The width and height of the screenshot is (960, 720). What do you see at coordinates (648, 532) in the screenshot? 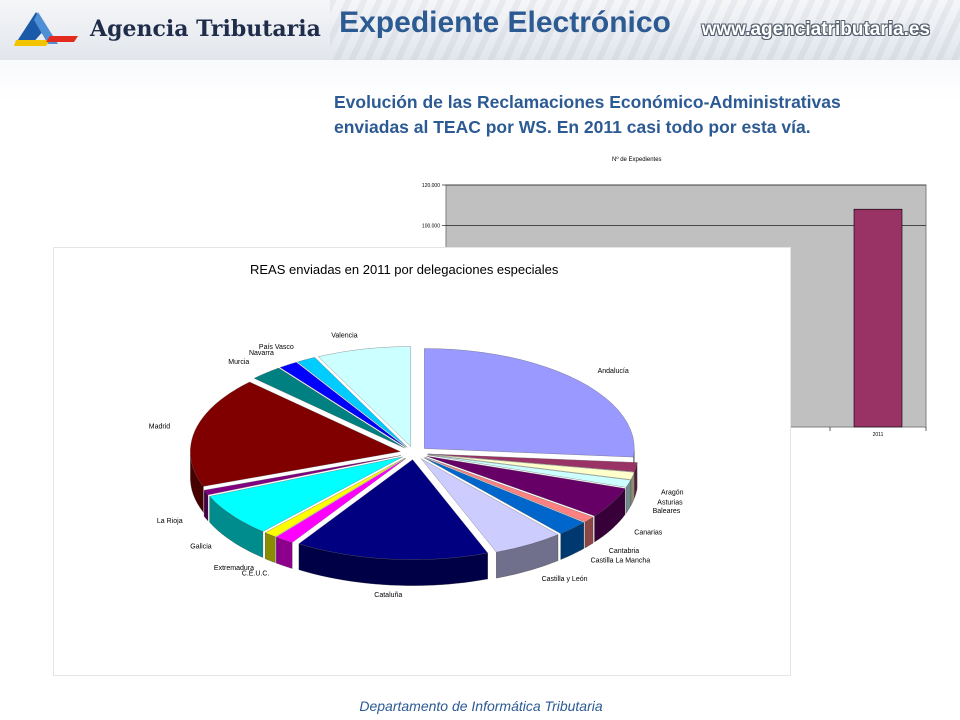
I see `pie-label: Canarias` at bounding box center [648, 532].